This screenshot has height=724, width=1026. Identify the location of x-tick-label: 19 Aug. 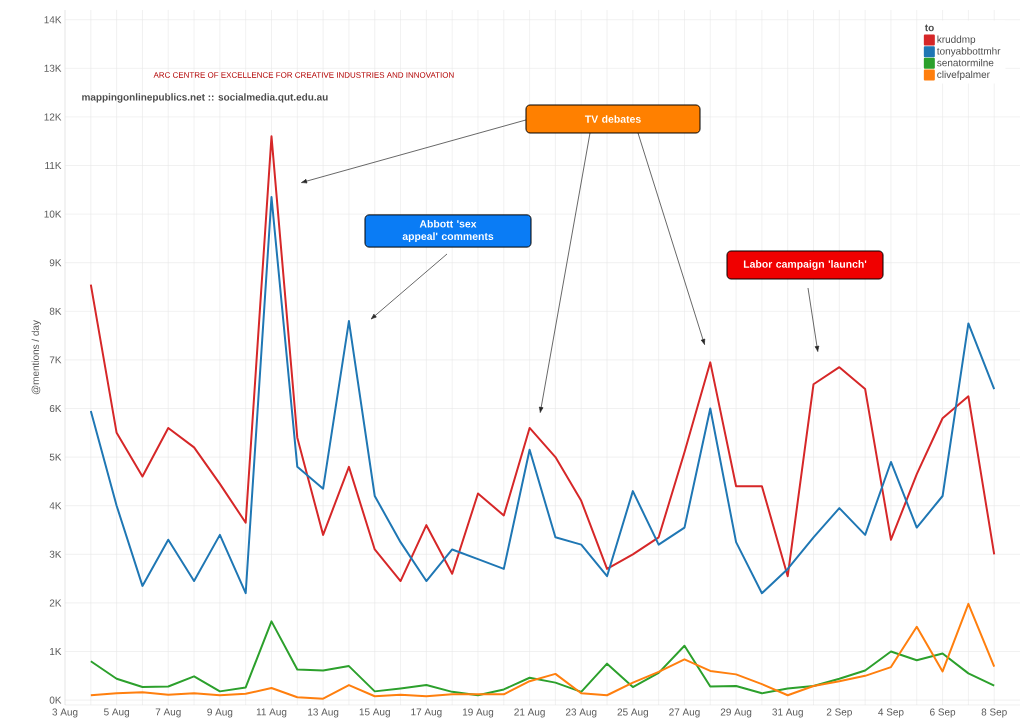
(478, 713).